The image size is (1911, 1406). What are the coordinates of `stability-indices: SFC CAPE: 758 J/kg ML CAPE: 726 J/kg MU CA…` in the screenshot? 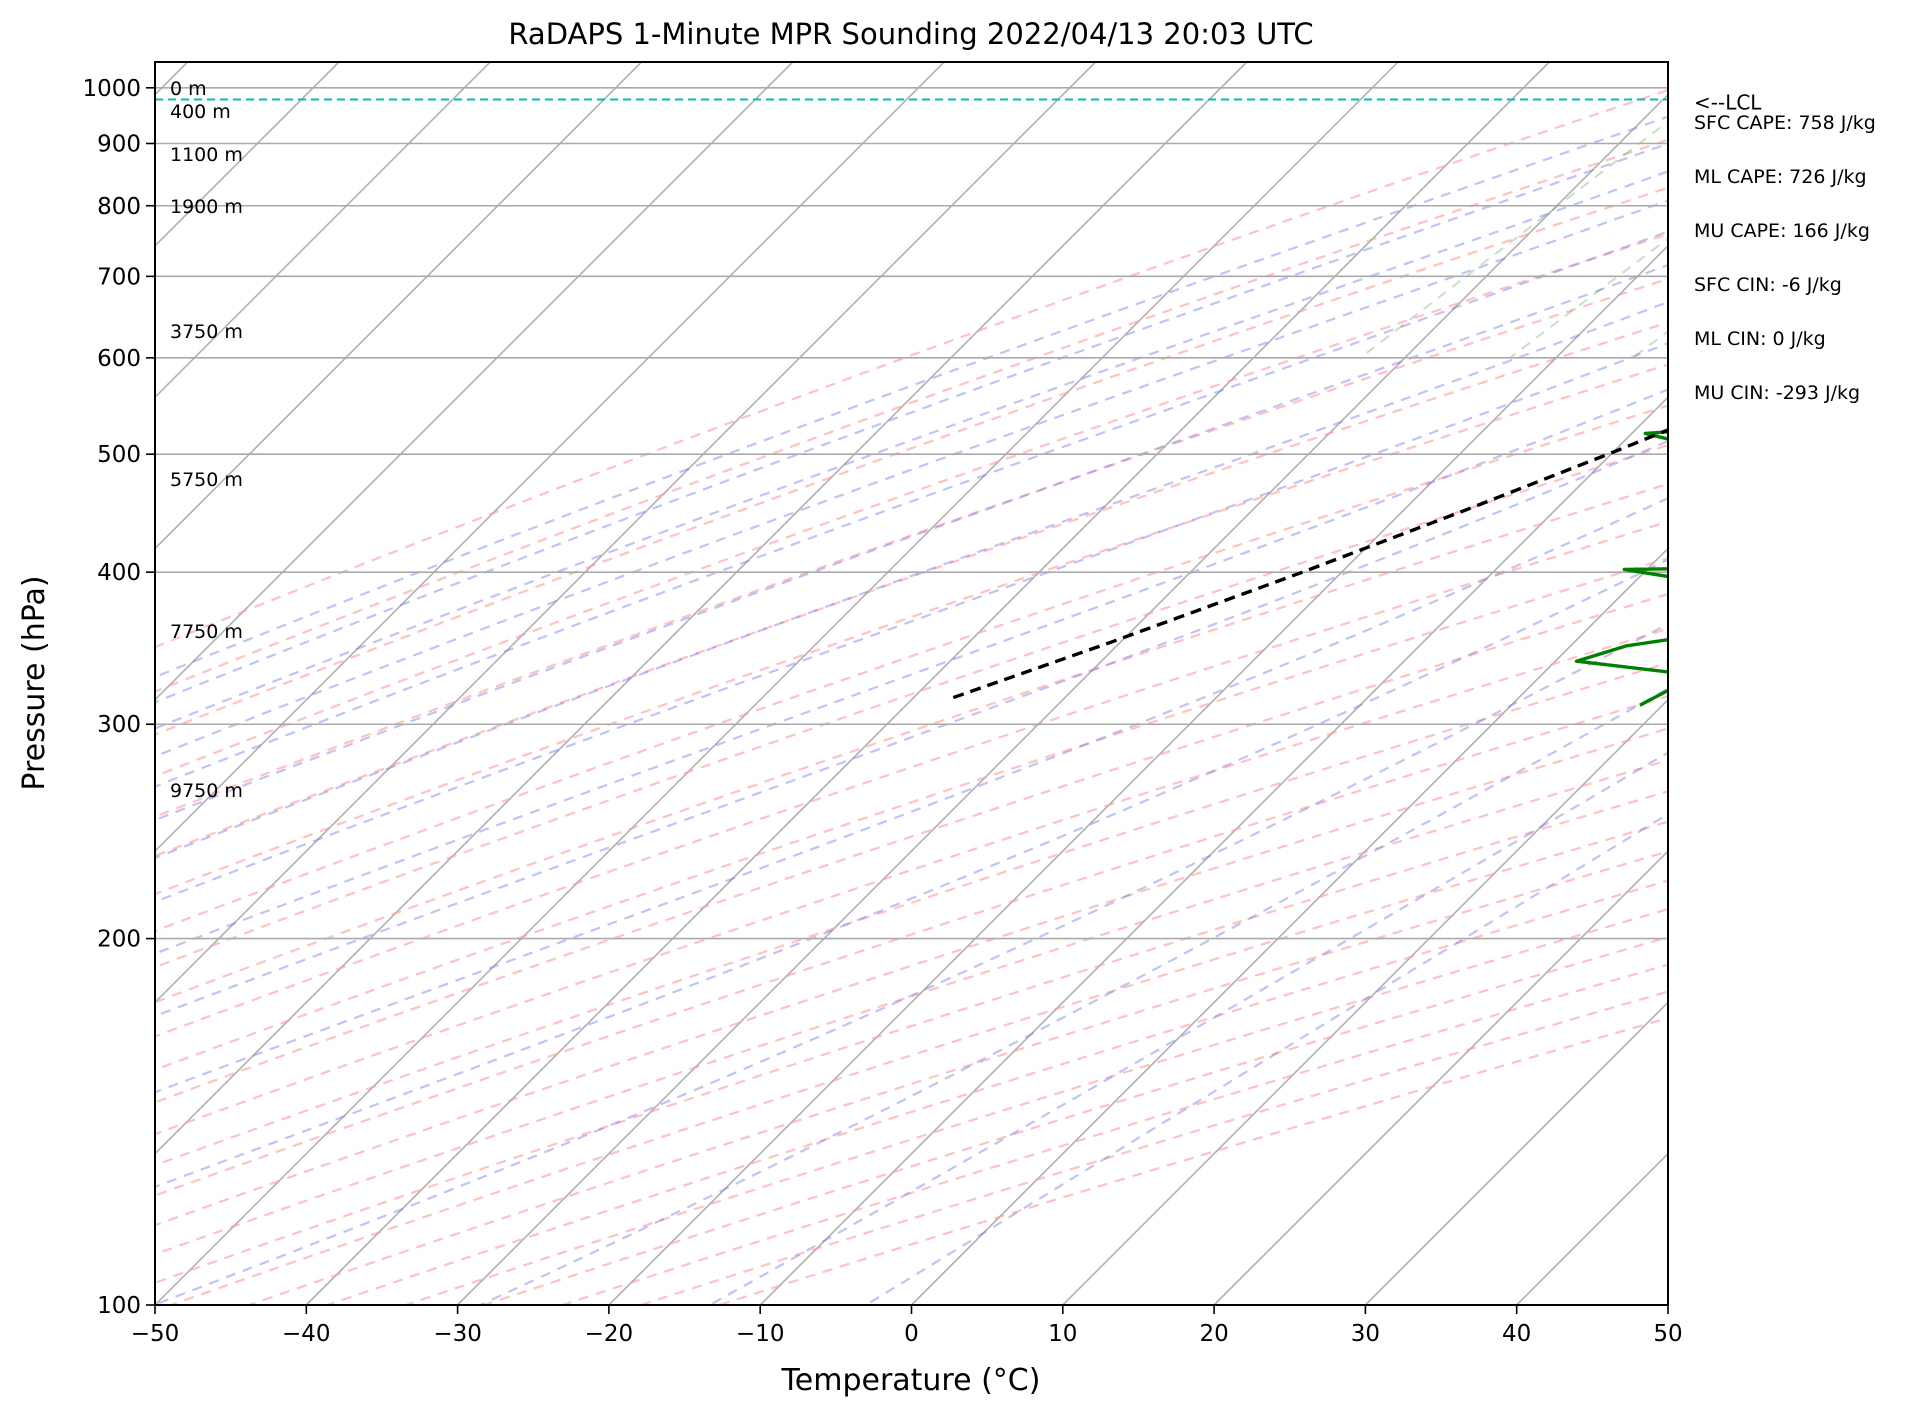 It's located at (1785, 258).